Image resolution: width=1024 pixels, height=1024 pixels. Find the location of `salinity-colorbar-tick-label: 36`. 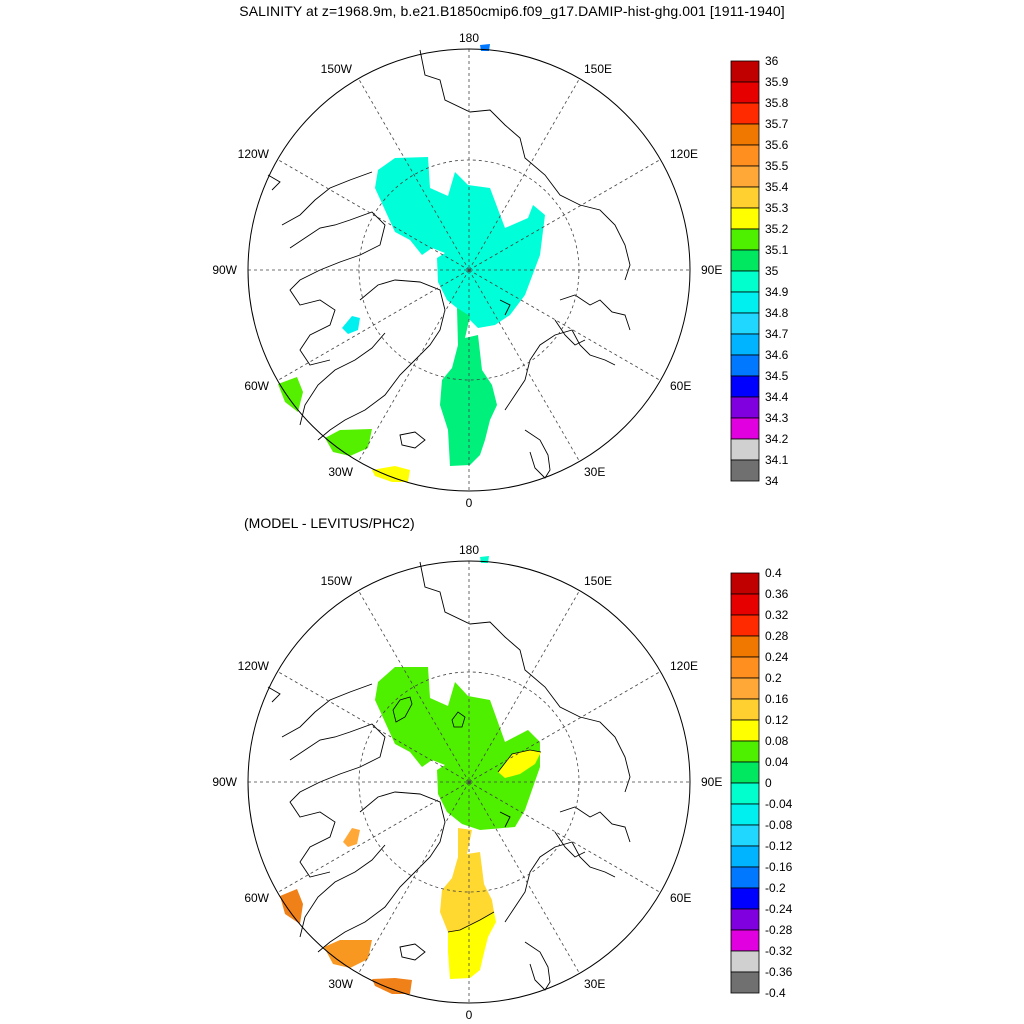

salinity-colorbar-tick-label: 36 is located at coordinates (772, 61).